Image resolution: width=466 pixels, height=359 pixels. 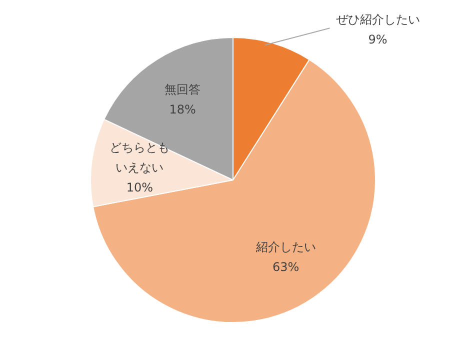 I want to click on data-label: 10%, so click(x=140, y=187).